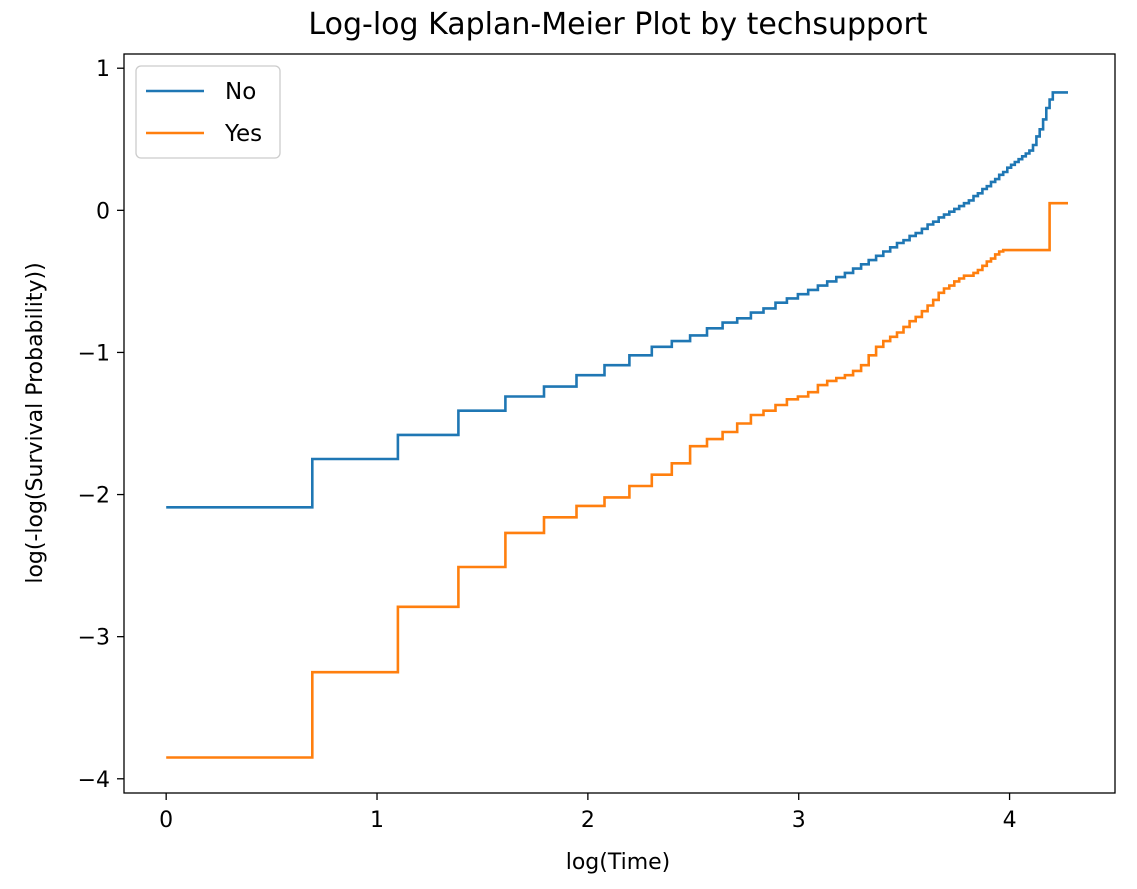 Image resolution: width=1137 pixels, height=889 pixels. I want to click on x-axis-ticks: 0 1 2 3 4, so click(588, 813).